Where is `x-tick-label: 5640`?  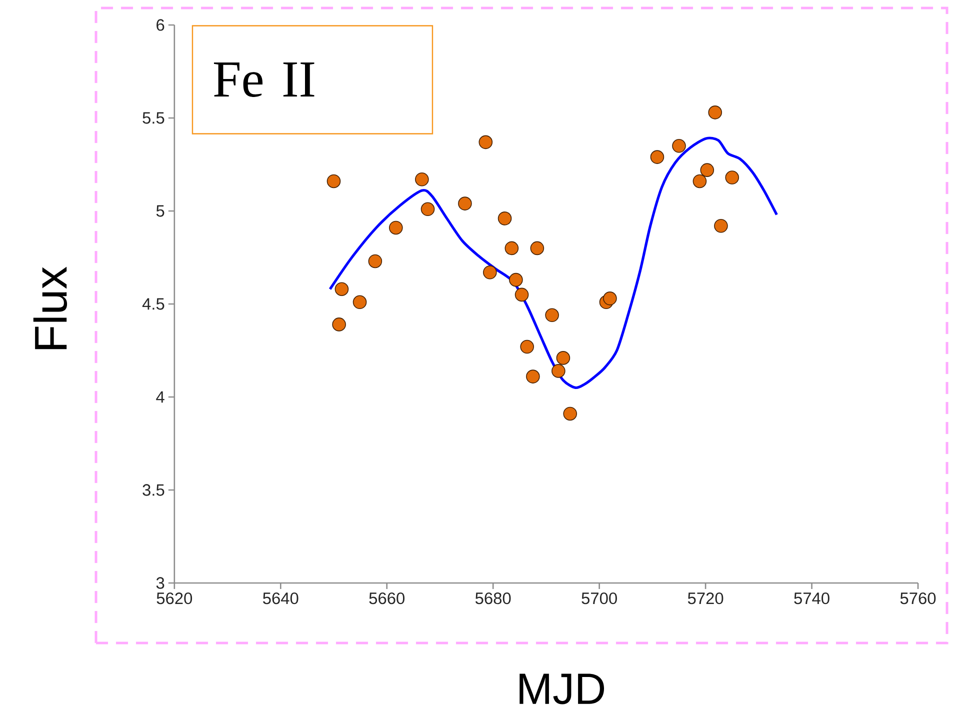
x-tick-label: 5640 is located at coordinates (280, 598).